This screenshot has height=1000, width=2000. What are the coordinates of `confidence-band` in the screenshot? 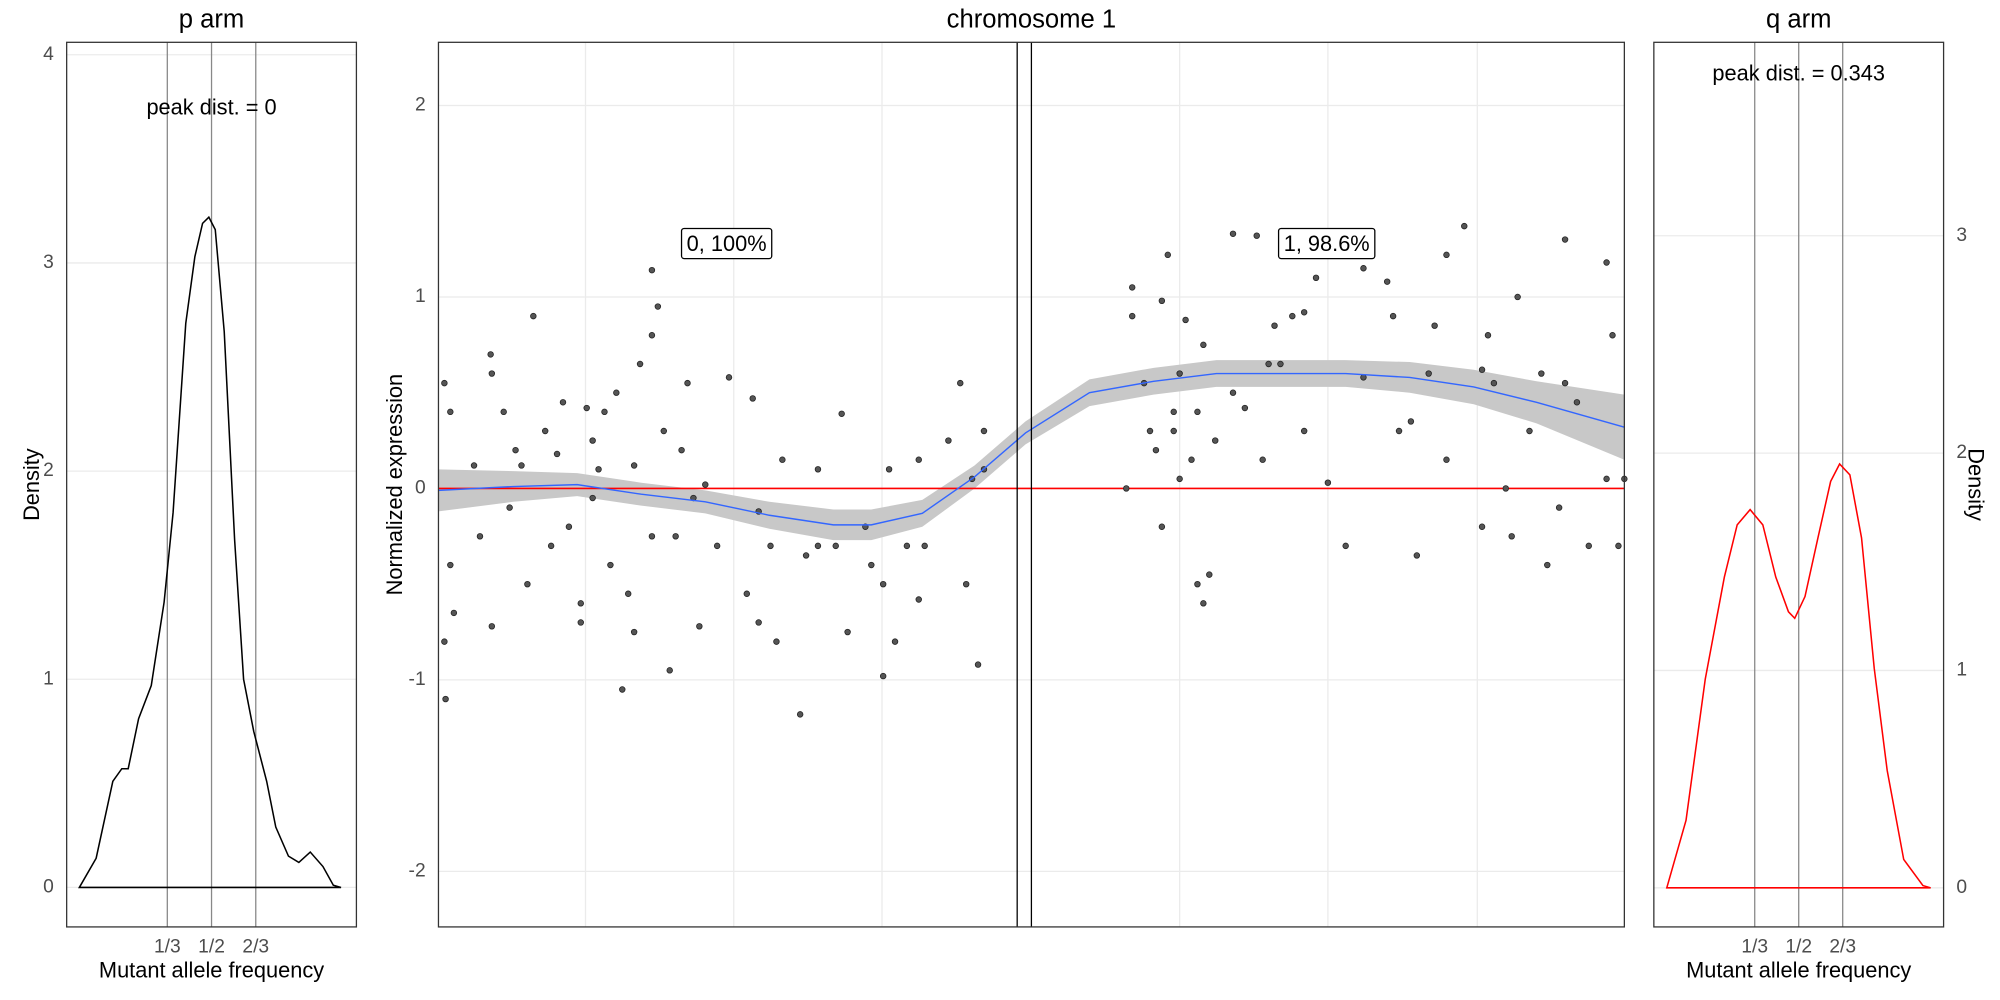 It's located at (1031, 450).